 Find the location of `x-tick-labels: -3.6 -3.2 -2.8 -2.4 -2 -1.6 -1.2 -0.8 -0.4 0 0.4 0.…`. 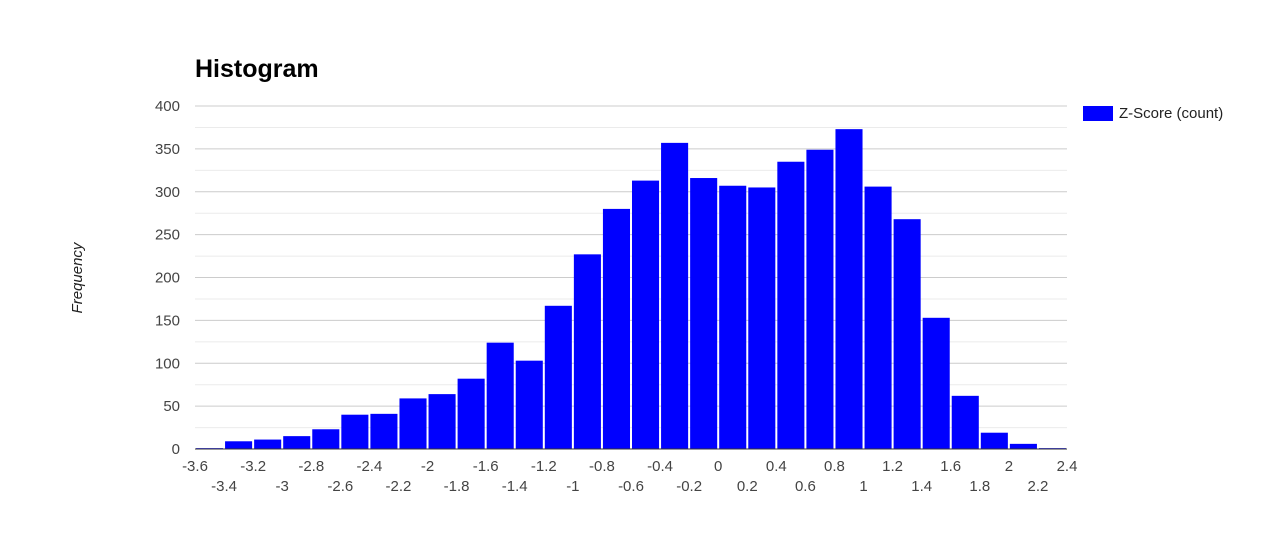

x-tick-labels: -3.6 -3.2 -2.8 -2.4 -2 -1.6 -1.2 -0.8 -0.4 0 0.4 0.… is located at coordinates (629, 476).